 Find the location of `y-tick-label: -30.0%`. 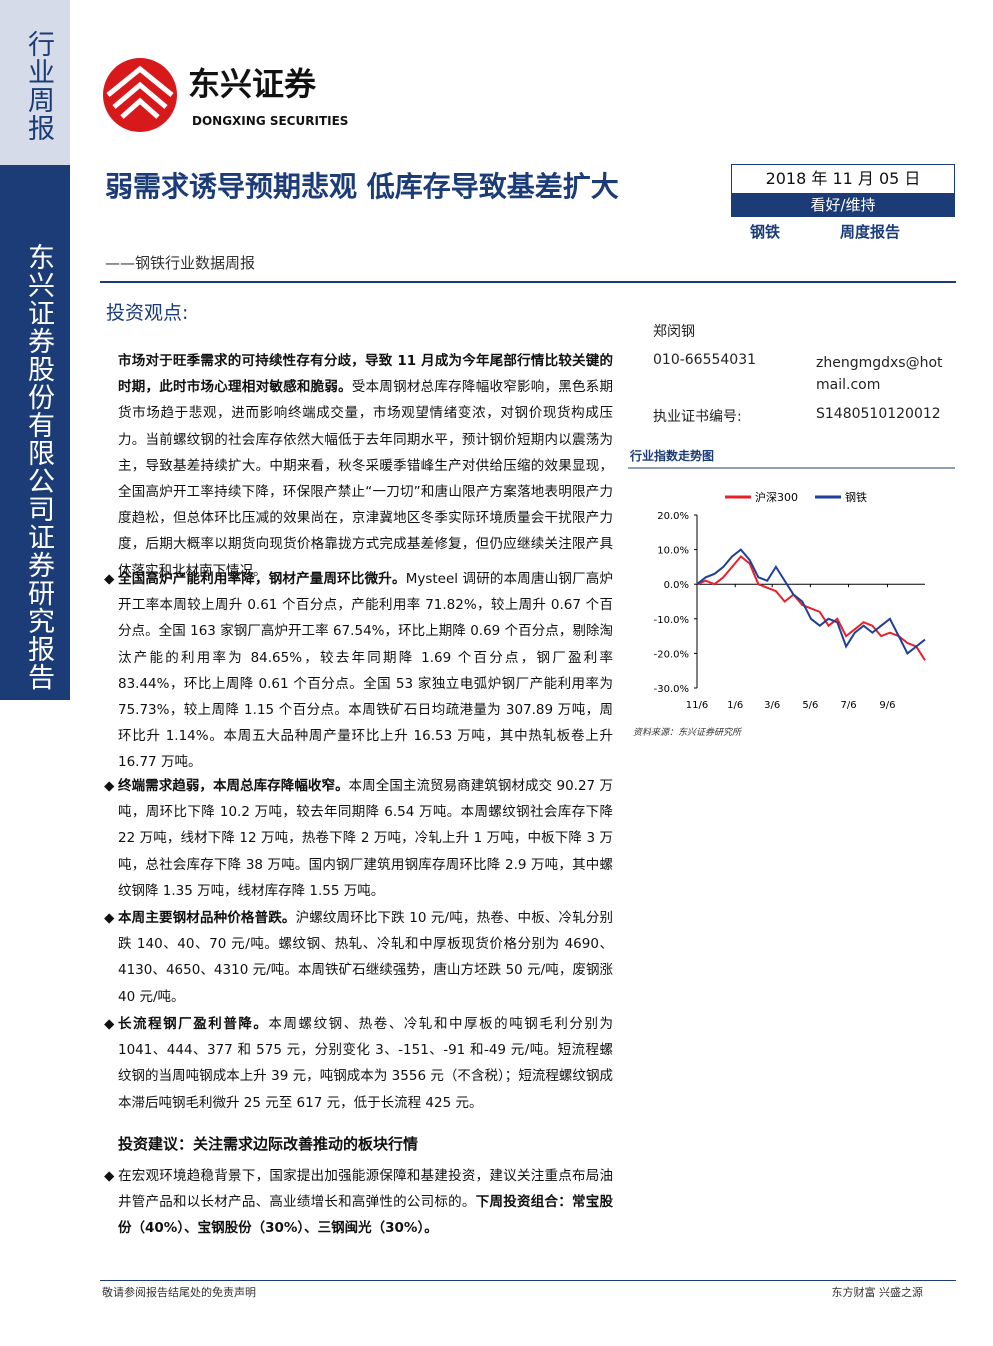

y-tick-label: -30.0% is located at coordinates (671, 689).